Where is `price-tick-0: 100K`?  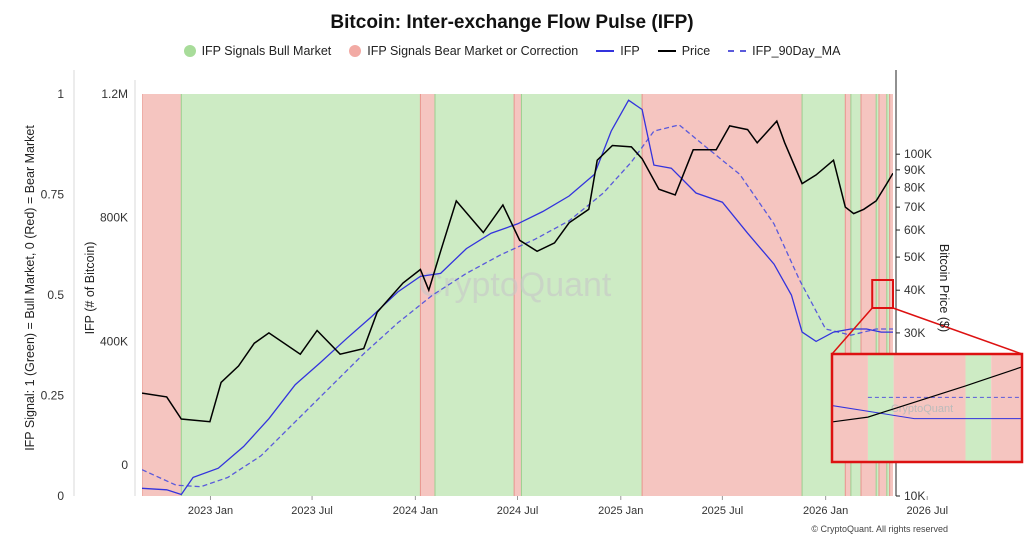
price-tick-0: 100K is located at coordinates (918, 154).